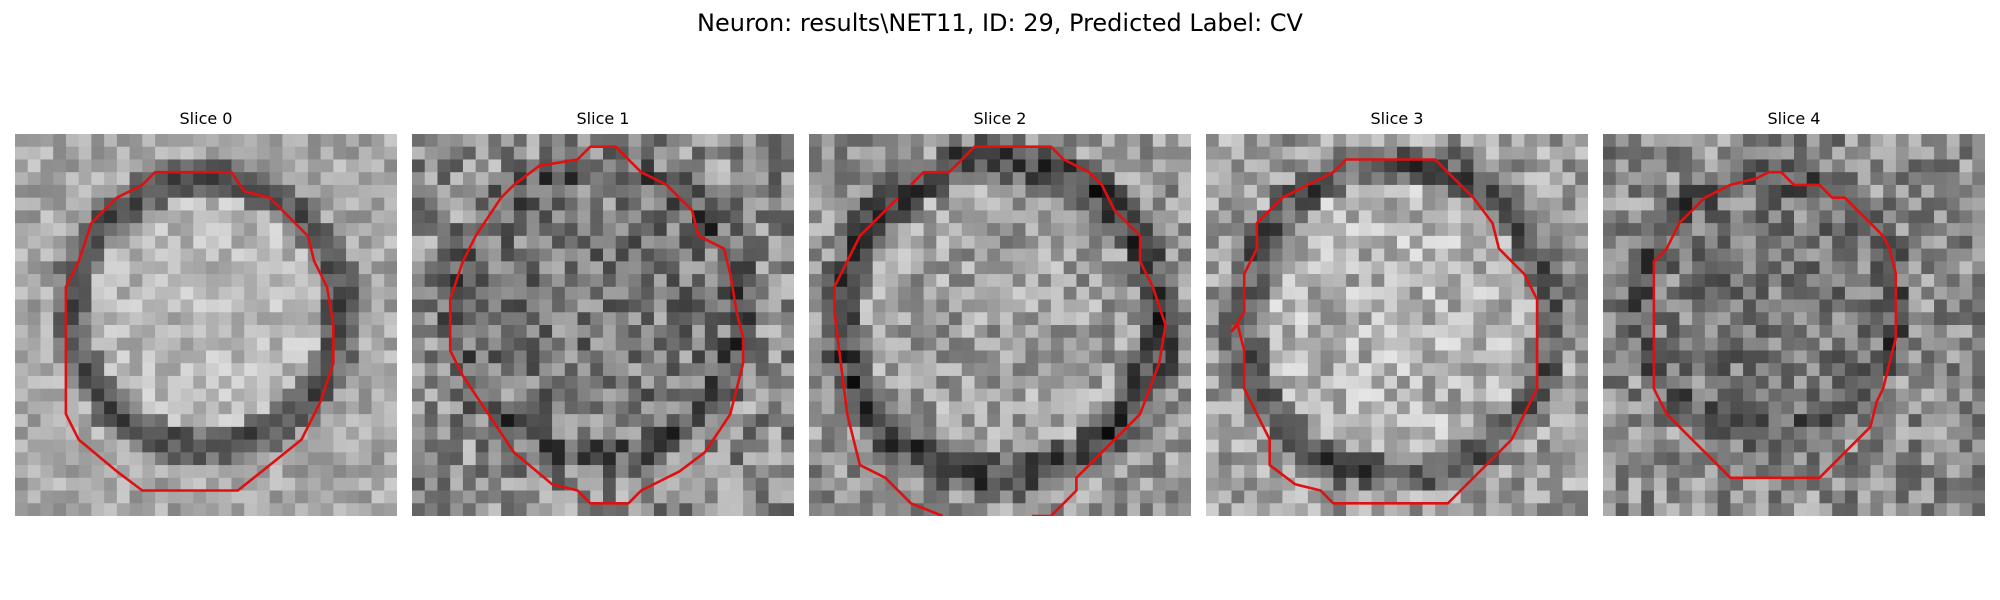 Image resolution: width=2000 pixels, height=600 pixels. What do you see at coordinates (1000, 118) in the screenshot?
I see `slice-title-2: Slice 2` at bounding box center [1000, 118].